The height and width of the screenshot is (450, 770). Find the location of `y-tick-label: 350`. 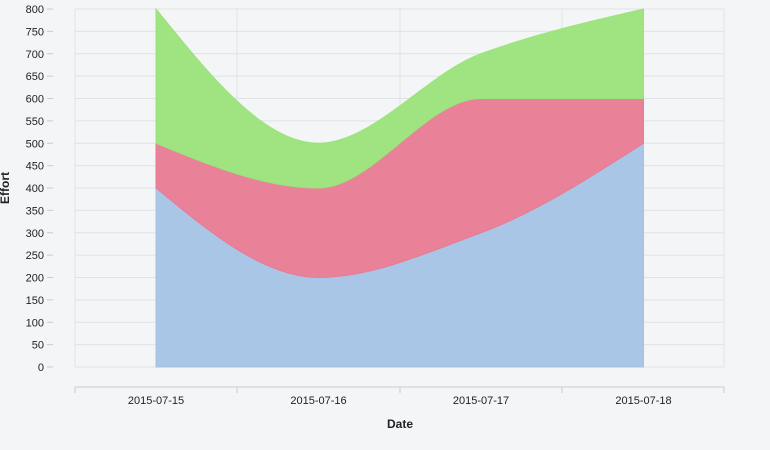

y-tick-label: 350 is located at coordinates (35, 211).